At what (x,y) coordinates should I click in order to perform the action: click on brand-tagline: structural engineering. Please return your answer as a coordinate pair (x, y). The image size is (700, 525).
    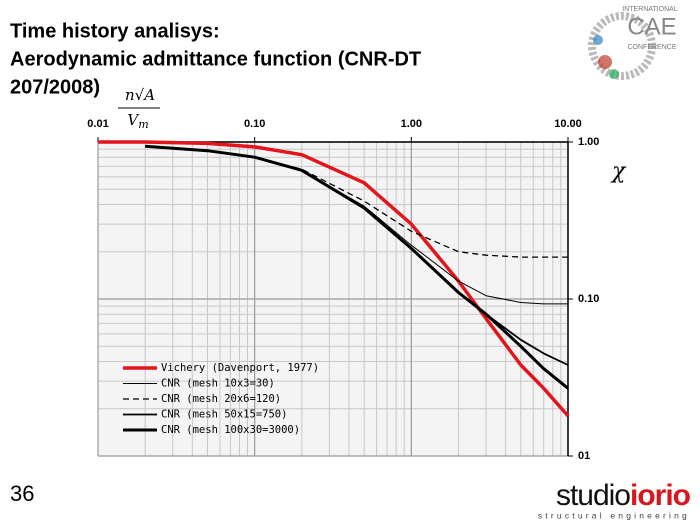
    Looking at the image, I should click on (614, 515).